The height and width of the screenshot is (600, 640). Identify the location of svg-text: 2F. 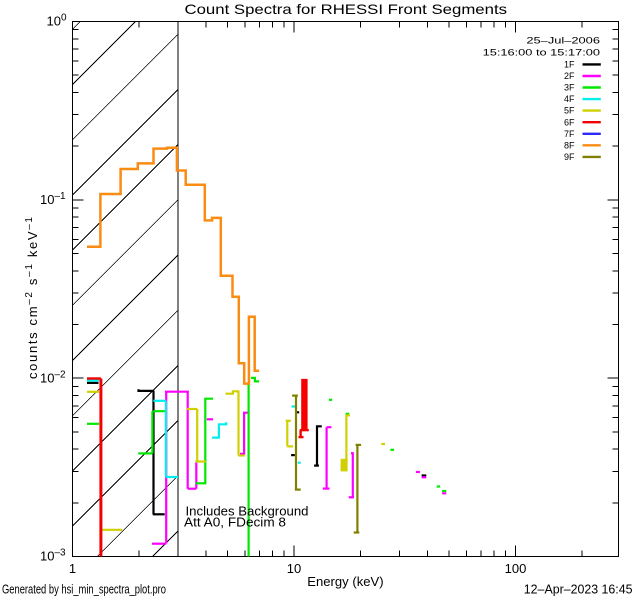
(569, 76).